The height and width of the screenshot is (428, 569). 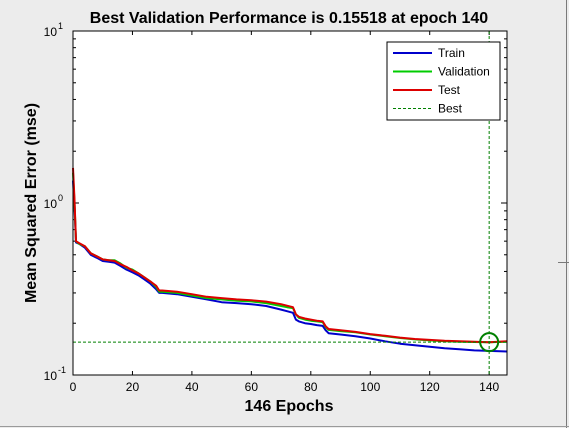 I want to click on y-tick-label: 10 1, so click(x=53, y=30).